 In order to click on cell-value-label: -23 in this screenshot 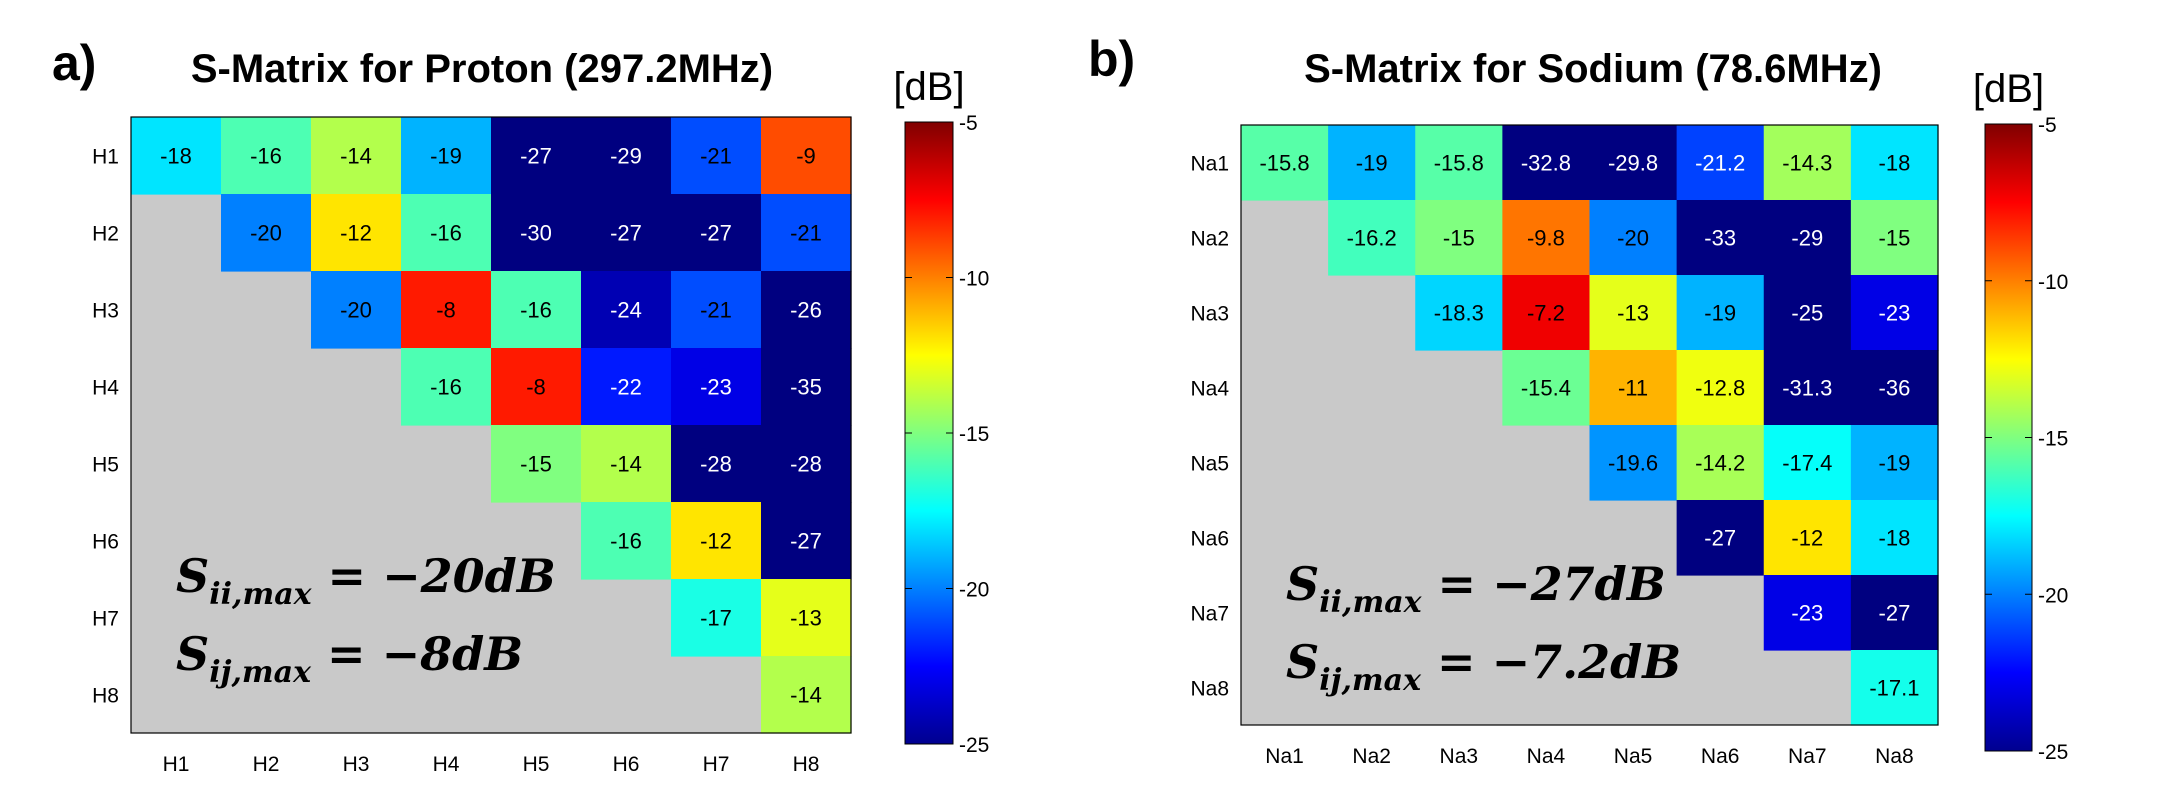, I will do `click(1895, 313)`.